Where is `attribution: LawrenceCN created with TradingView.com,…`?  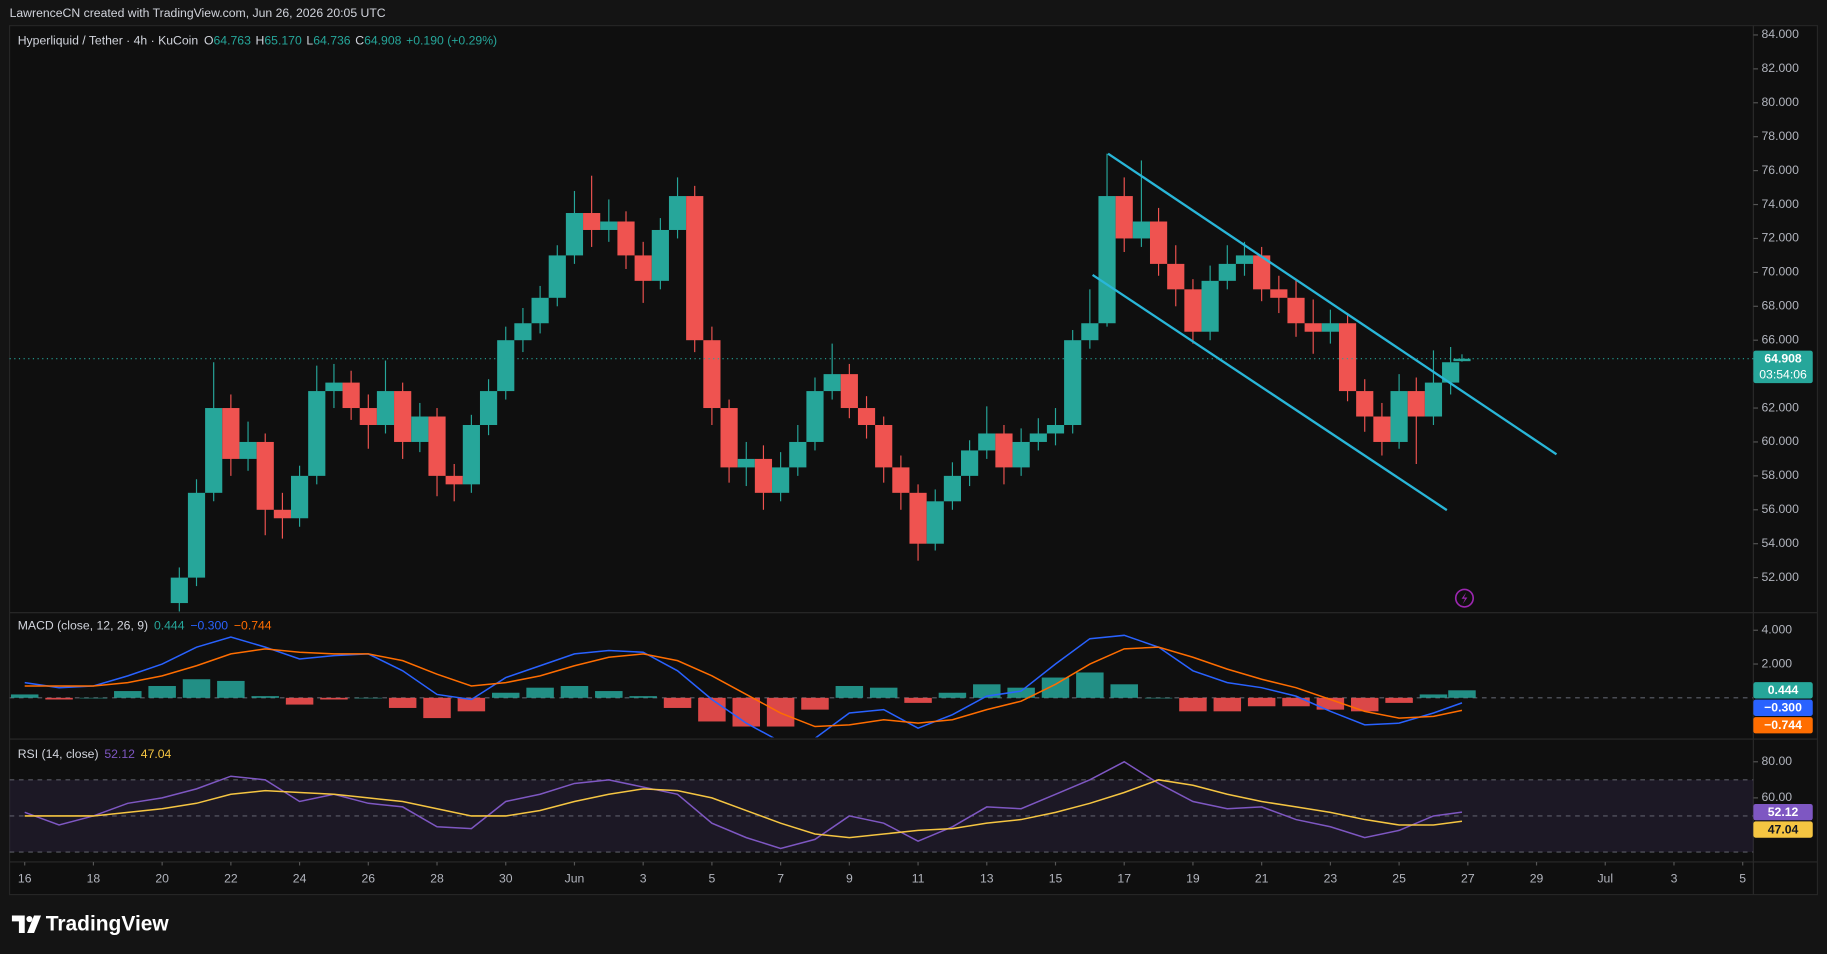 attribution: LawrenceCN created with TradingView.com,… is located at coordinates (198, 13).